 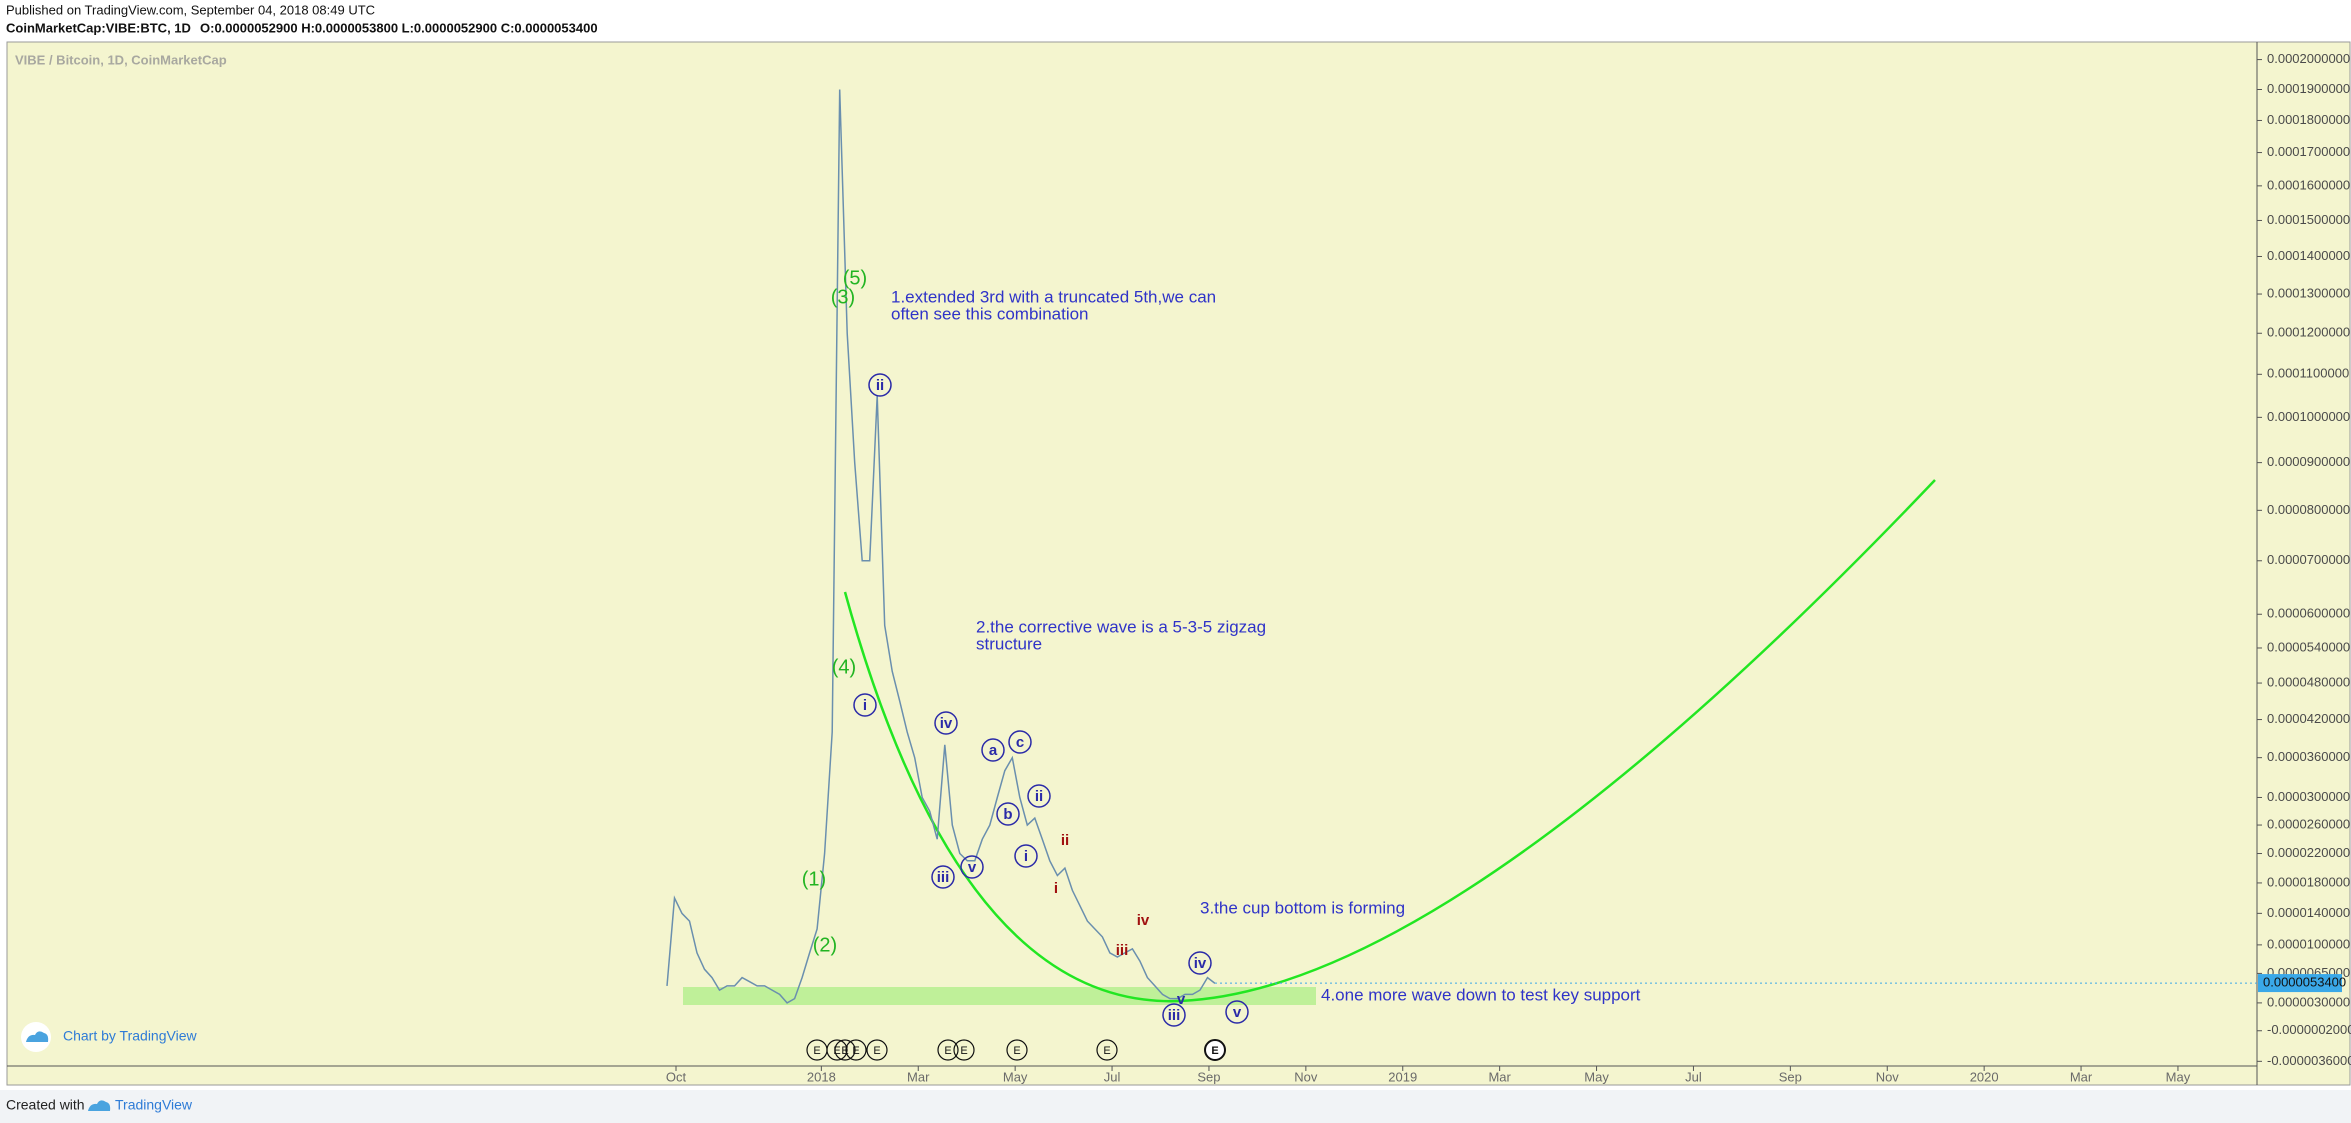 What do you see at coordinates (2308, 912) in the screenshot?
I see `y-tick-label: 0.0000140000` at bounding box center [2308, 912].